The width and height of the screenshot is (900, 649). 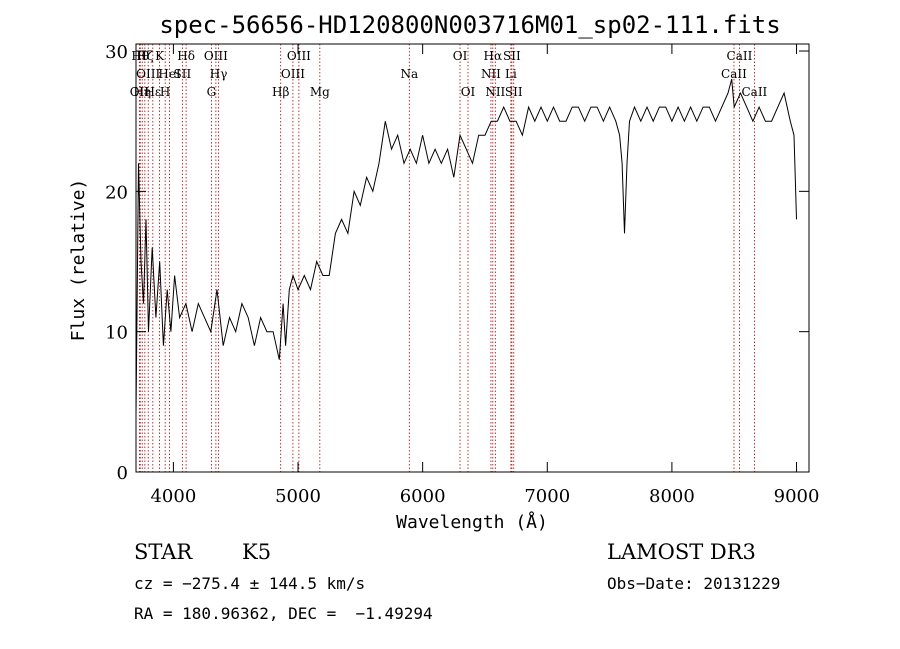 I want to click on line-label-29: CaII, so click(x=754, y=92).